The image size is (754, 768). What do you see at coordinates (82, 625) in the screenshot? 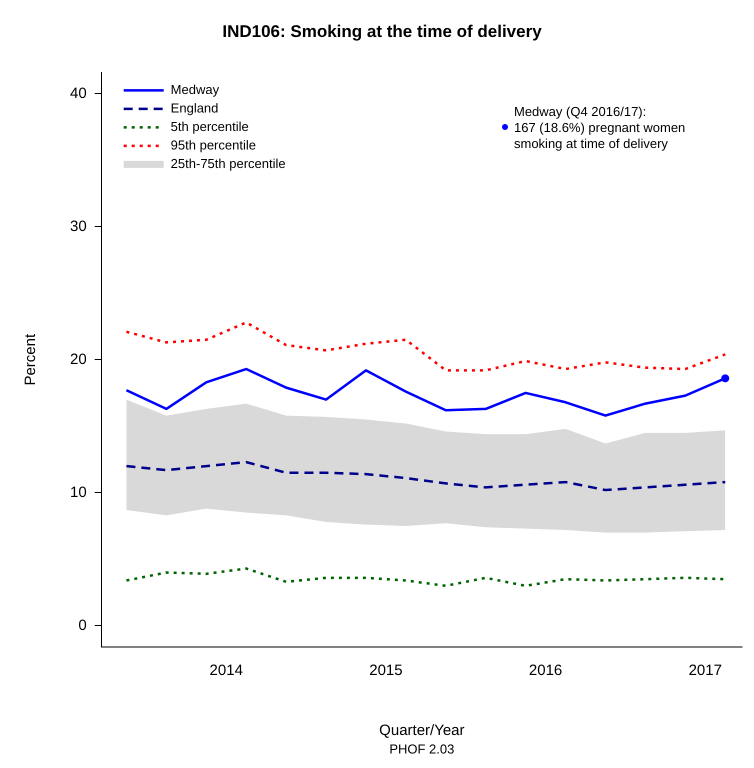
I see `y-tick-label: 0` at bounding box center [82, 625].